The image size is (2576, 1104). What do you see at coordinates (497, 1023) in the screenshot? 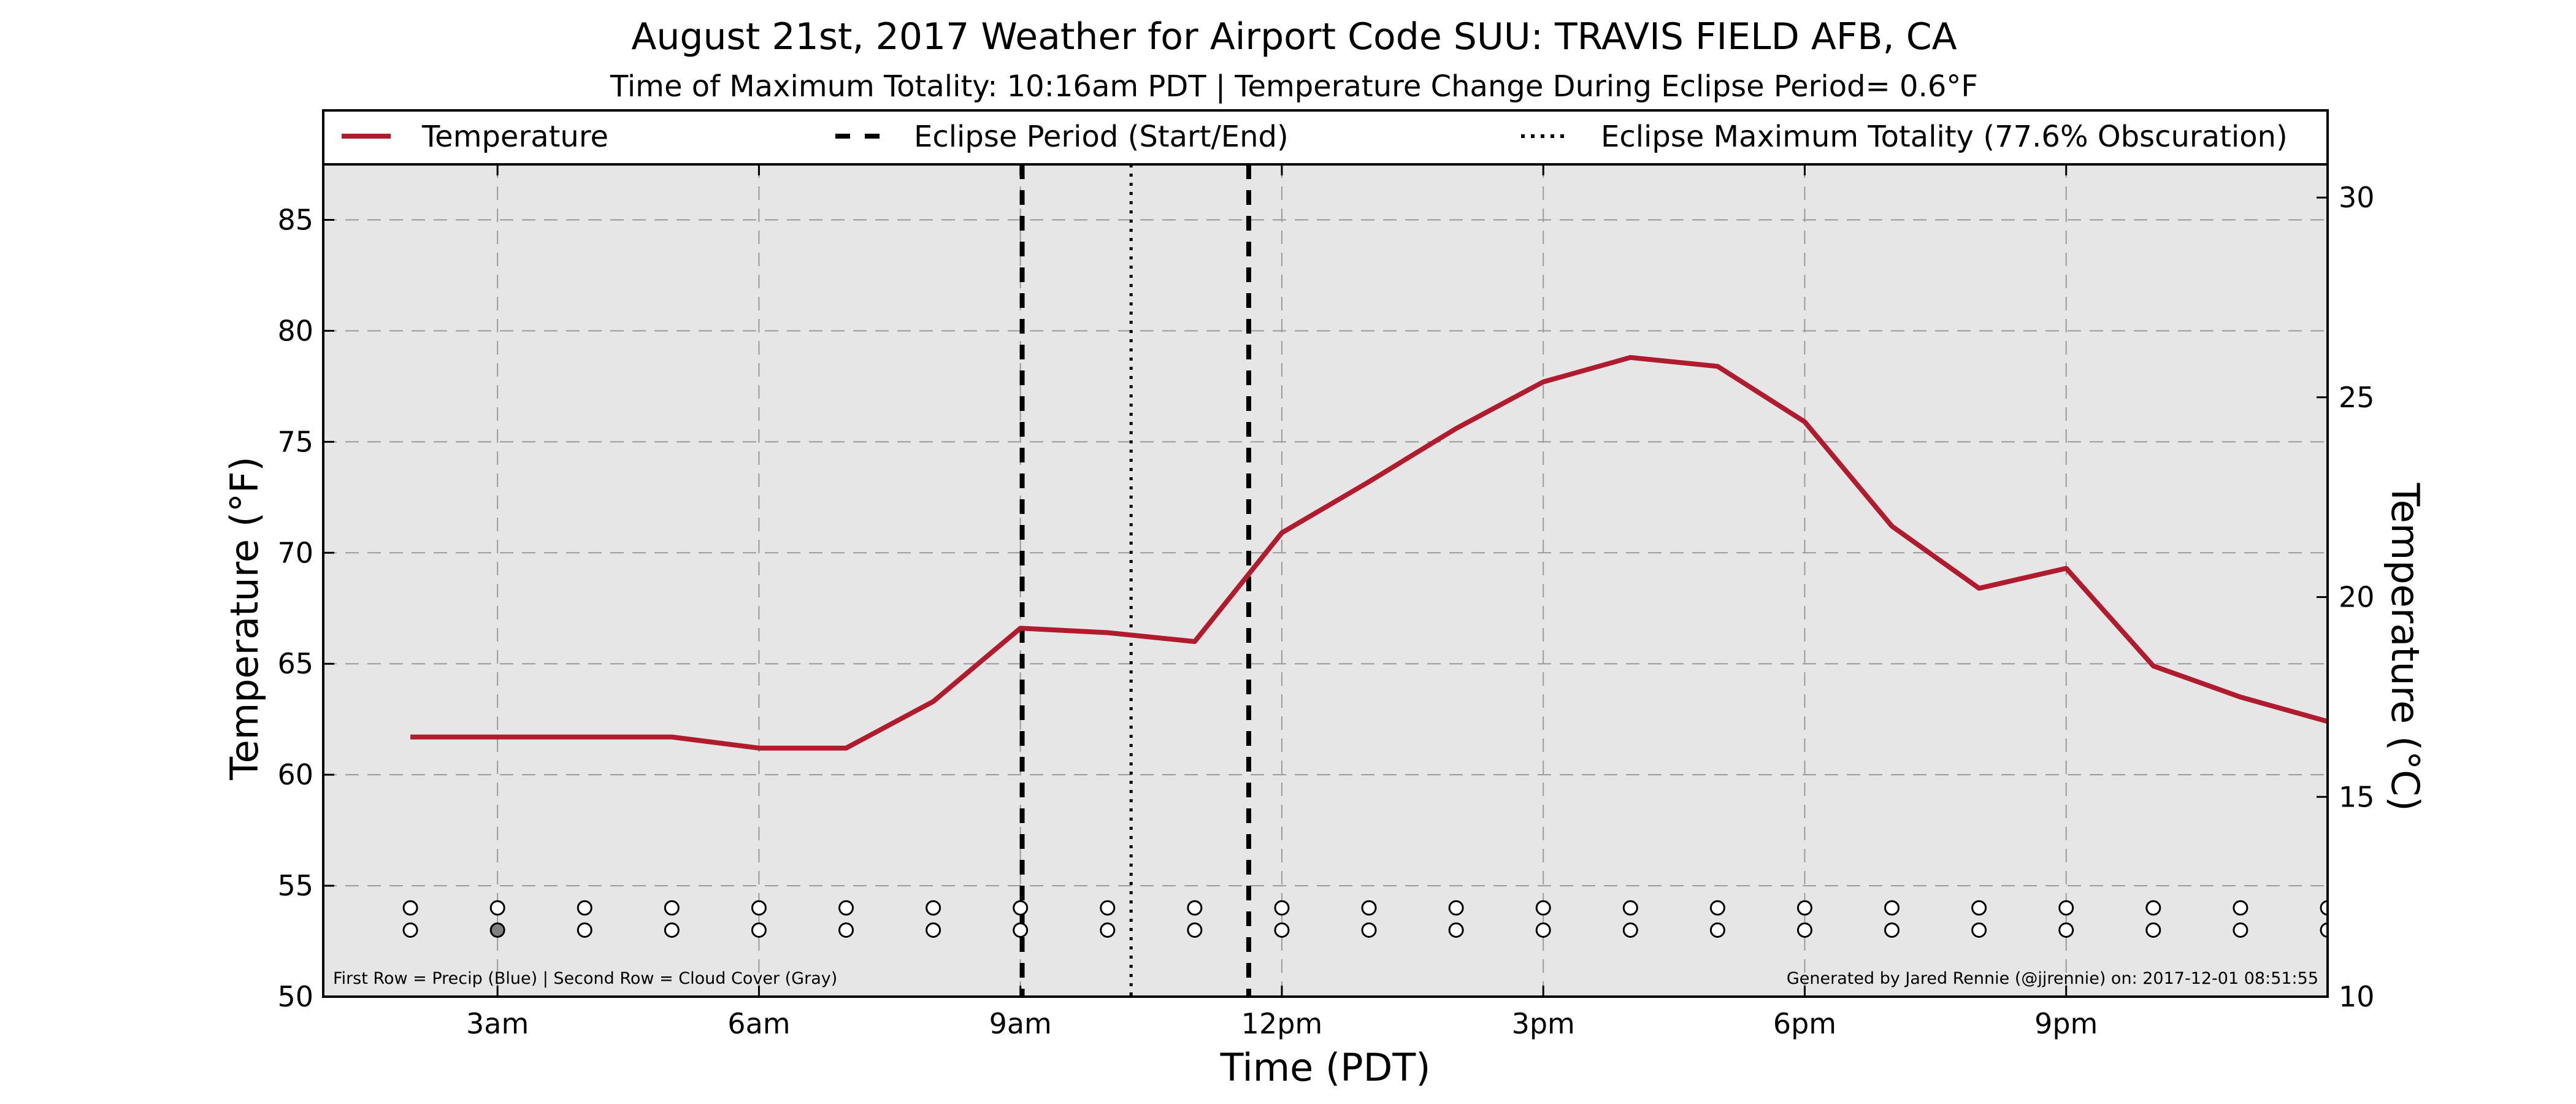
I see `x-tick-label: 3am` at bounding box center [497, 1023].